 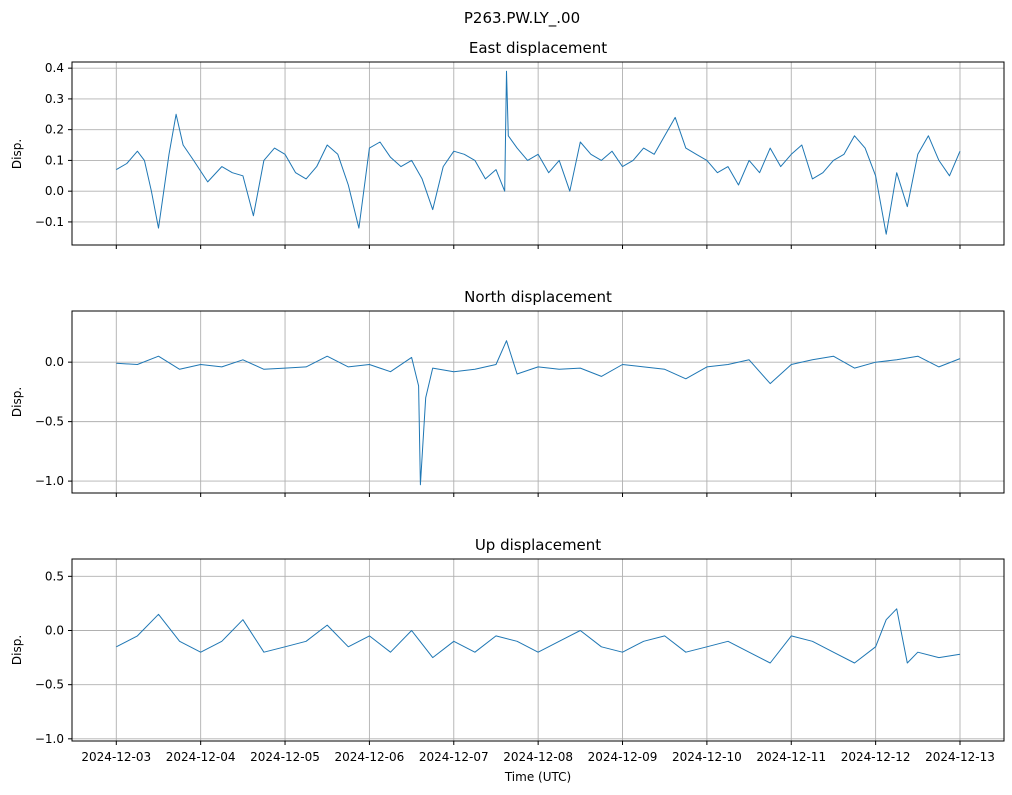 What do you see at coordinates (538, 636) in the screenshot?
I see `series-line-up` at bounding box center [538, 636].